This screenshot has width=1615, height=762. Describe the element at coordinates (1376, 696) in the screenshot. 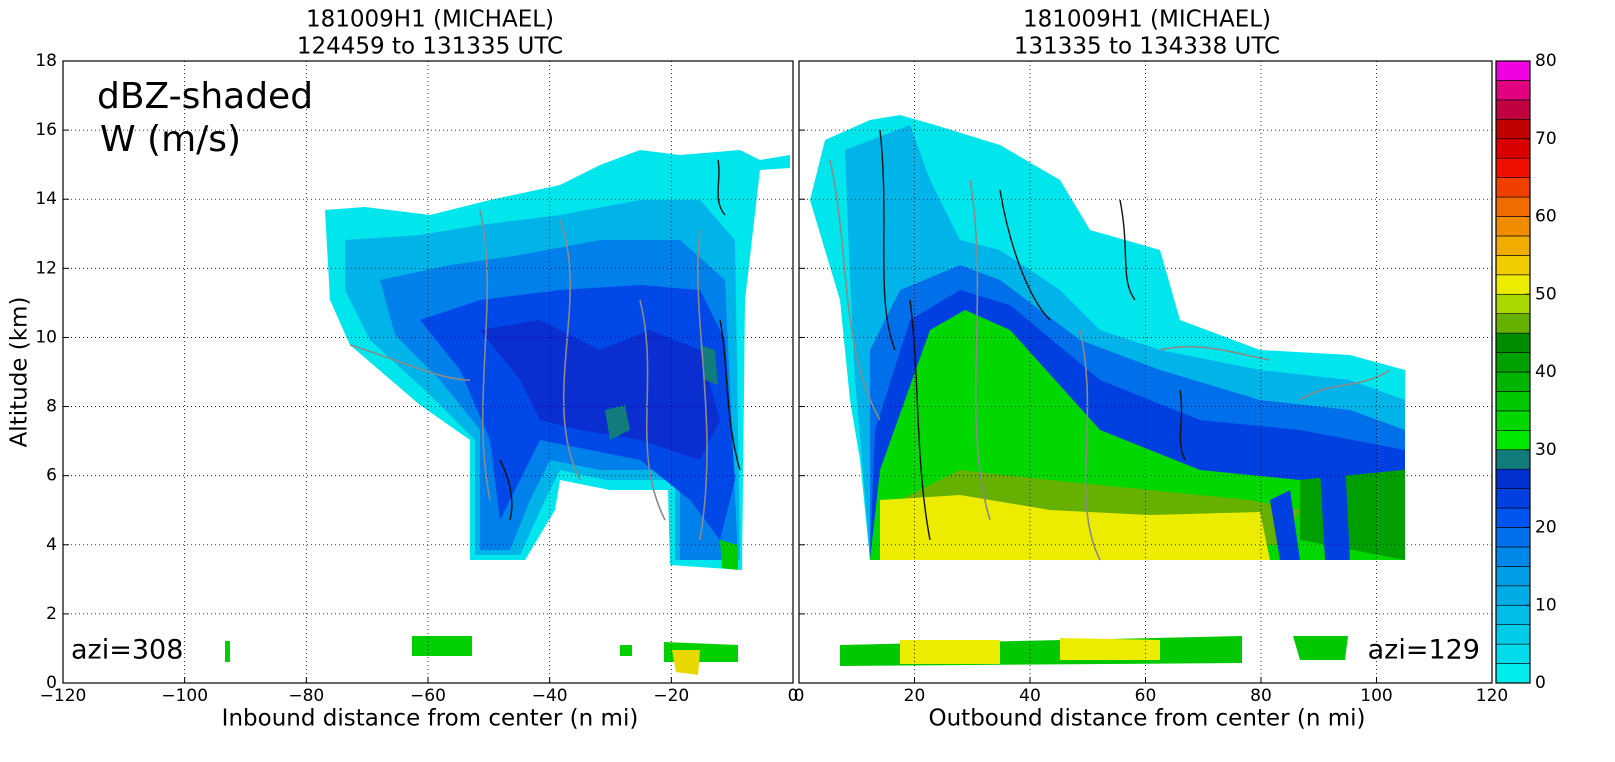

I see `x-tick-label: 100` at that location.